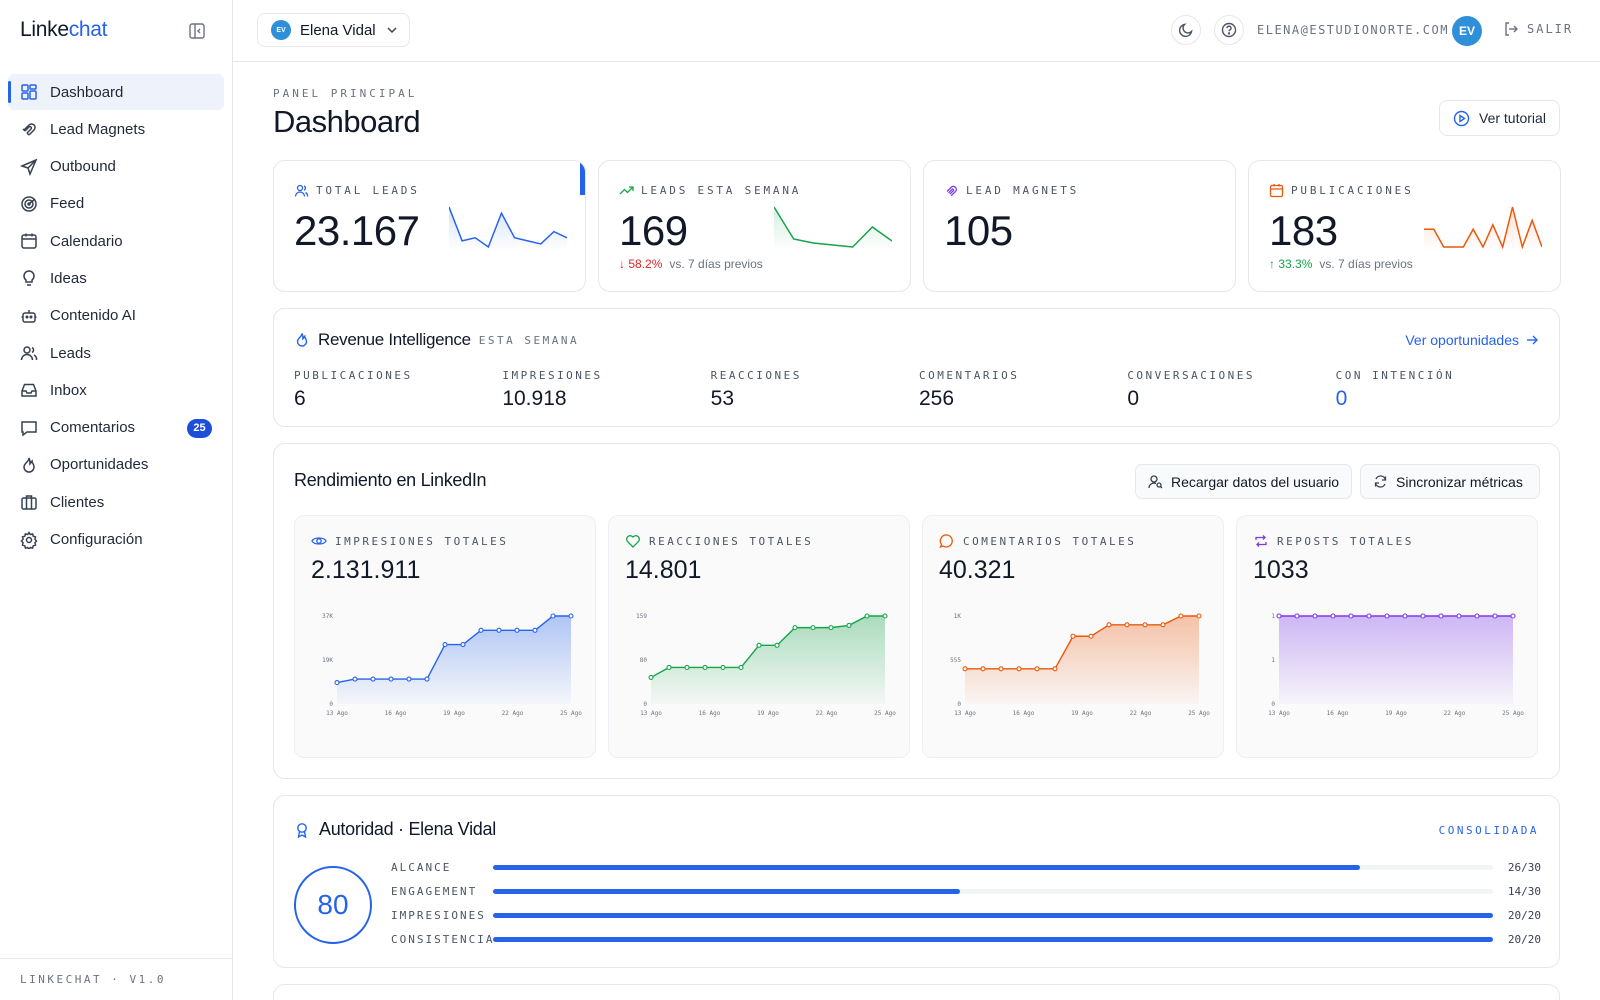 Image resolution: width=1600 pixels, height=1000 pixels. Describe the element at coordinates (951, 191) in the screenshot. I see `magnet-icon` at that location.